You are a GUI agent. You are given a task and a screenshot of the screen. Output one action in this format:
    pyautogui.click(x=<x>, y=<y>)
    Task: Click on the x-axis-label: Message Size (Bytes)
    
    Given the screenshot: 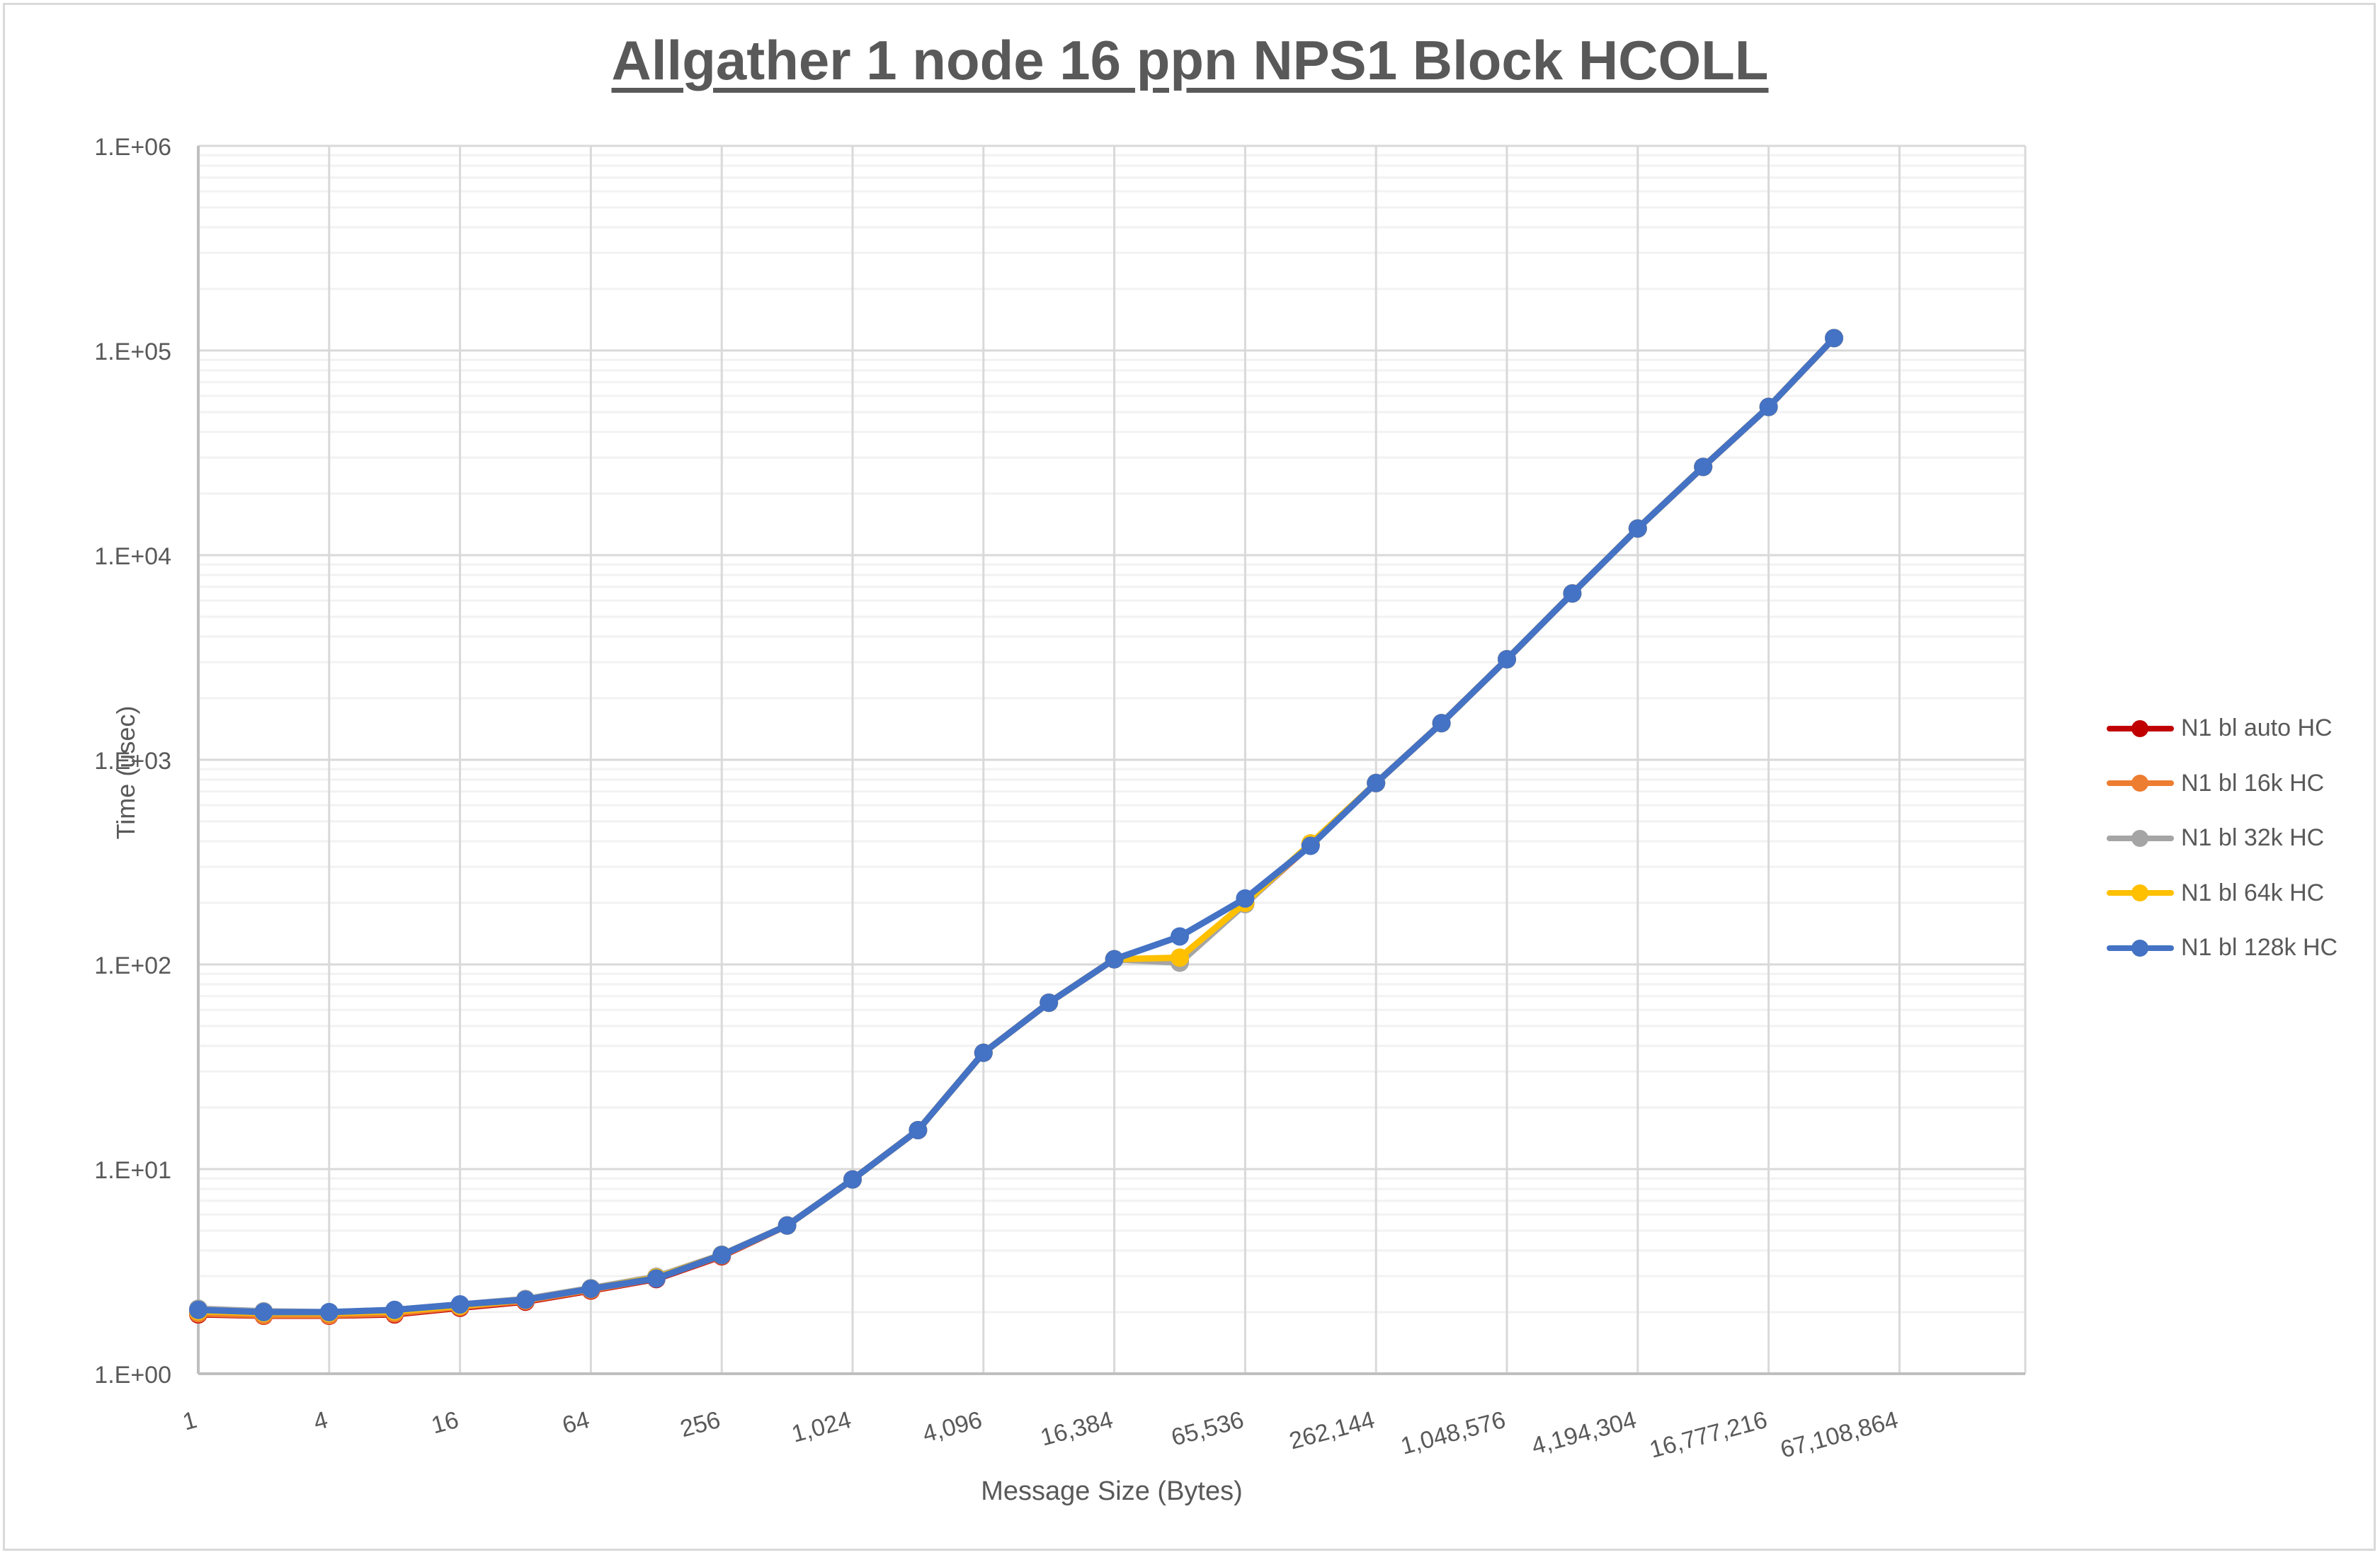 What is the action you would take?
    pyautogui.click(x=1112, y=1491)
    